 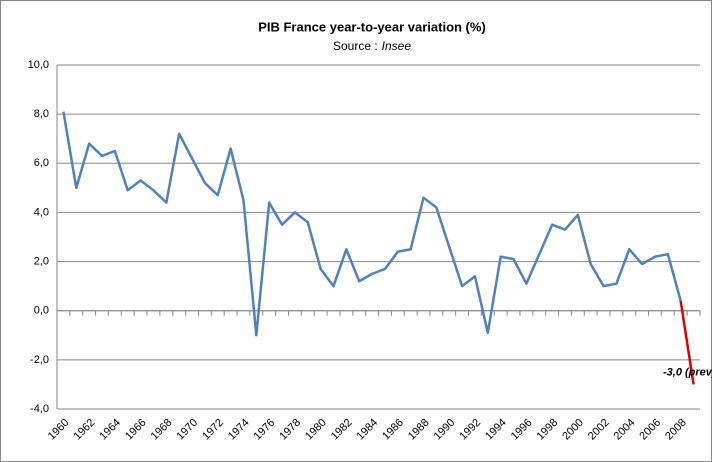 I want to click on y-tick-label: 6,0, so click(x=41, y=163).